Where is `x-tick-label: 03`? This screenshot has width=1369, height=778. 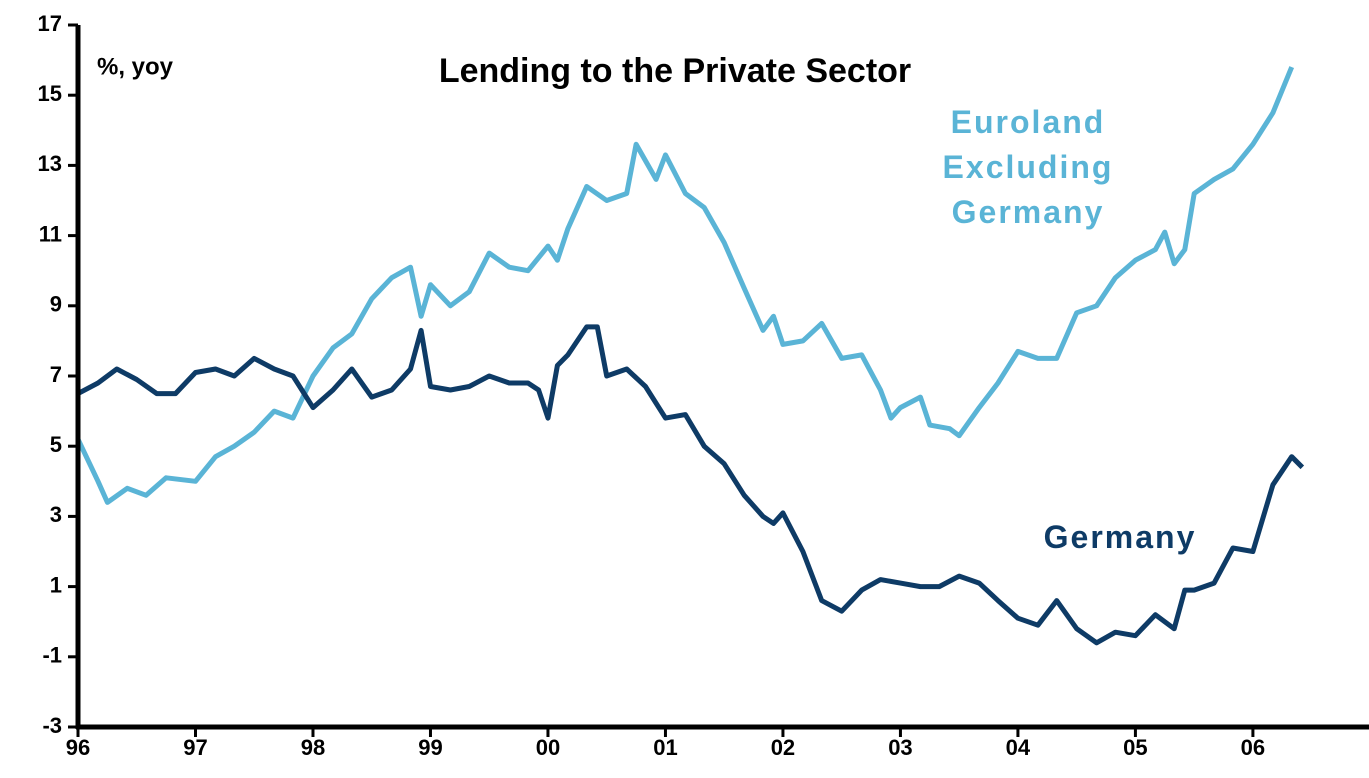
x-tick-label: 03 is located at coordinates (900, 747).